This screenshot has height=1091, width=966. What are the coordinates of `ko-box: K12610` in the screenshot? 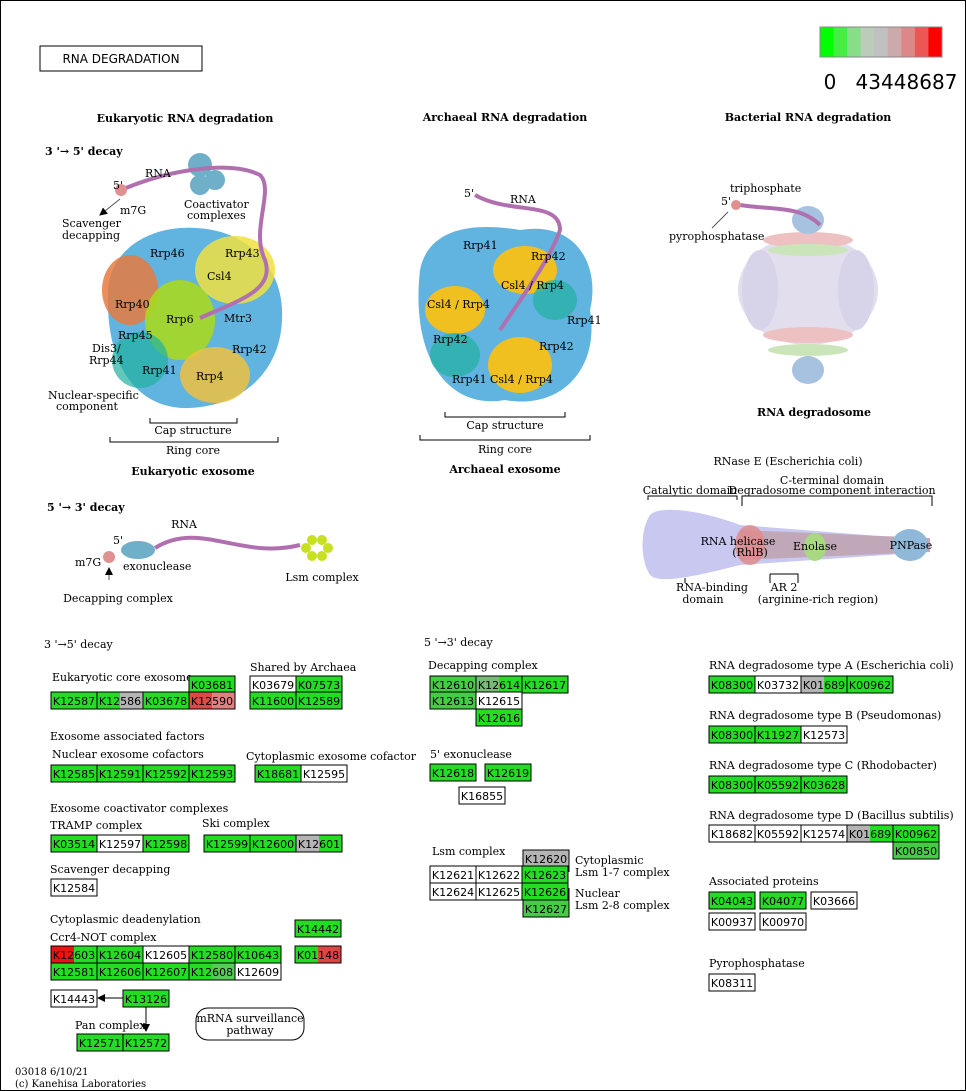 It's located at (453, 684).